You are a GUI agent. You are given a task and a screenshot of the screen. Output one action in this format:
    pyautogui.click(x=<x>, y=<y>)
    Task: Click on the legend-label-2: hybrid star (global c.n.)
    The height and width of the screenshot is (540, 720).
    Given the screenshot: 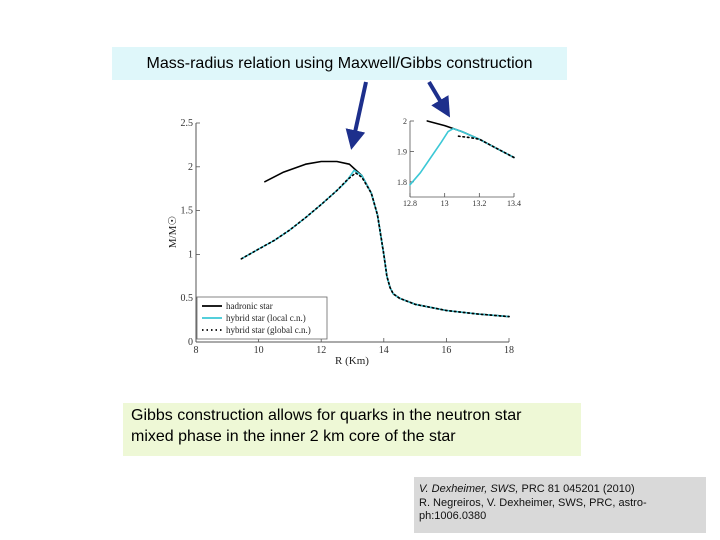 What is the action you would take?
    pyautogui.click(x=268, y=330)
    